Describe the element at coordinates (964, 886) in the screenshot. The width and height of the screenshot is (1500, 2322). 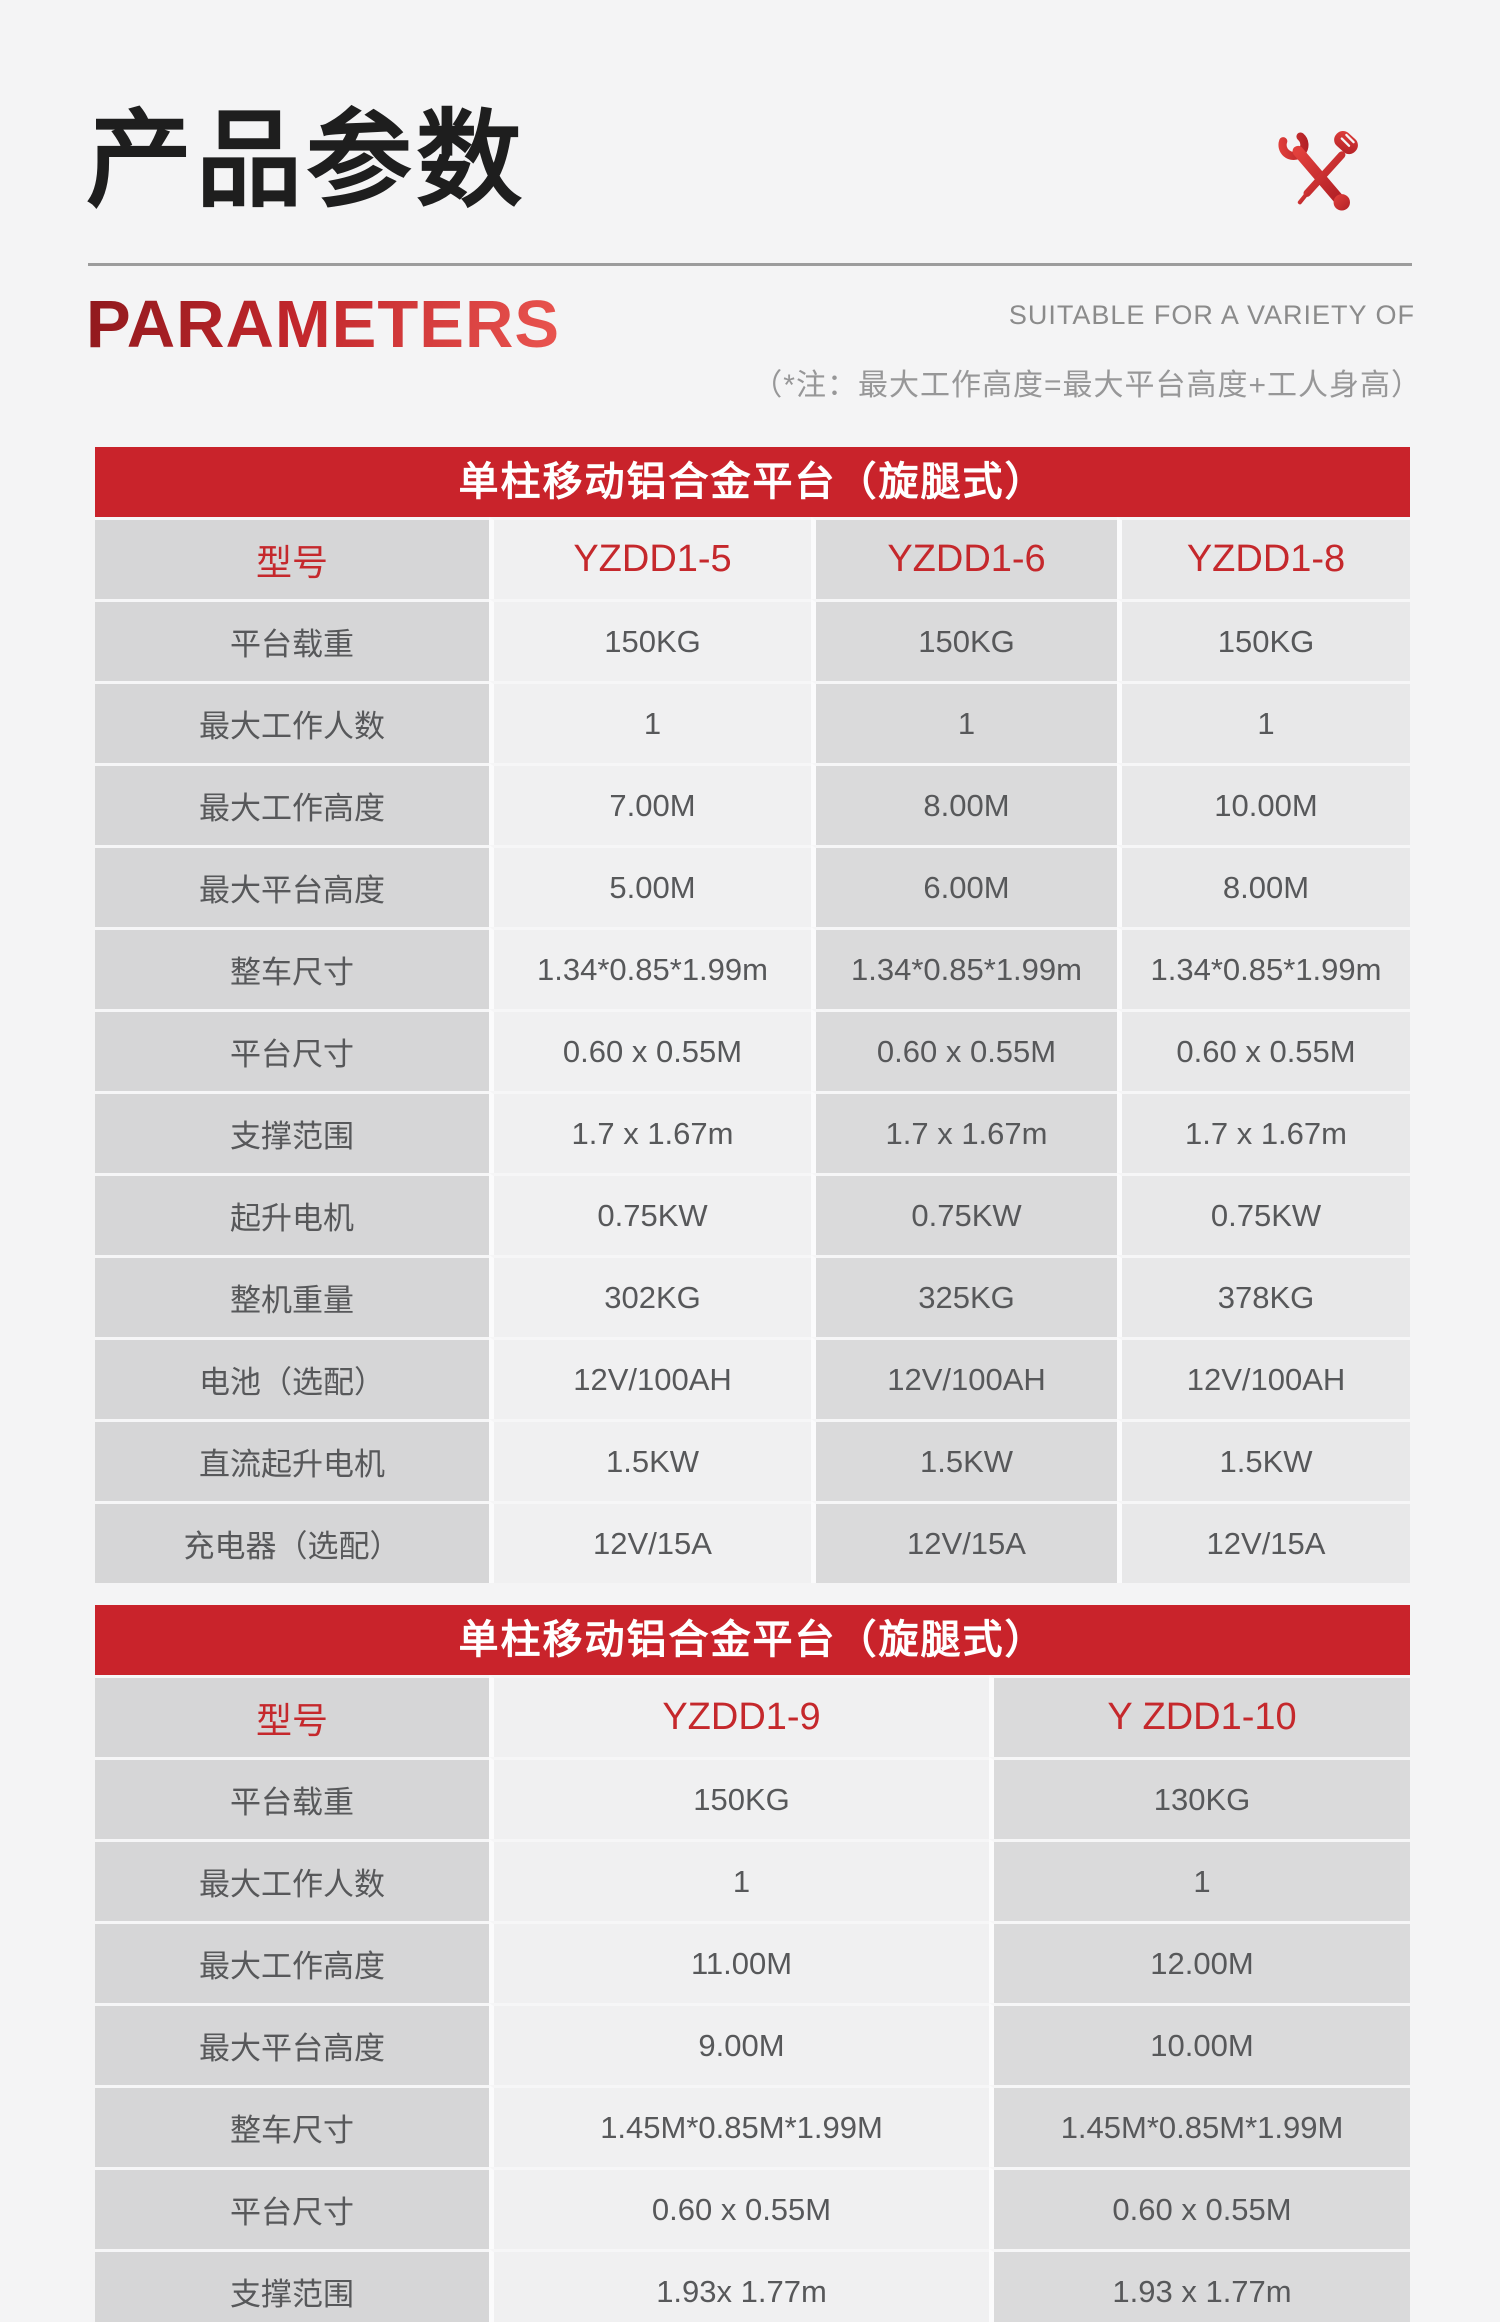
I see `spec-value: 6.00M` at that location.